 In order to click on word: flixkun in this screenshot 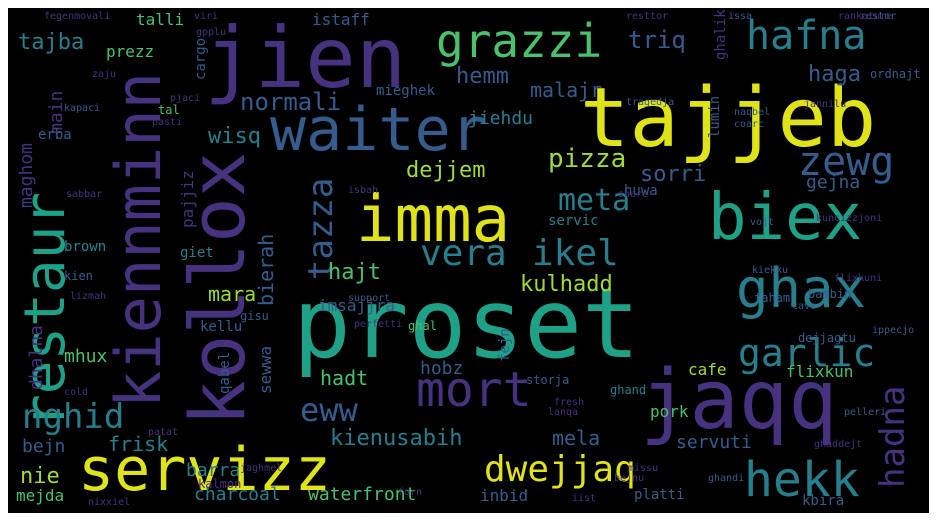, I will do `click(820, 371)`.